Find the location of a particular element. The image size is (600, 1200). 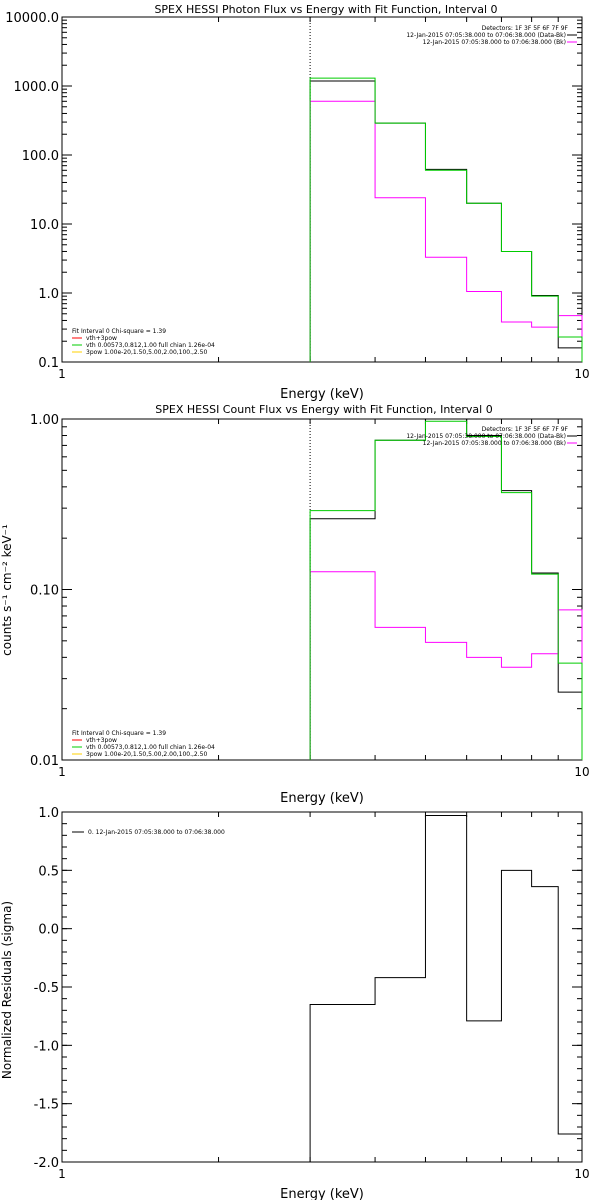

count-flux-series-0-step-line is located at coordinates (446, 589).